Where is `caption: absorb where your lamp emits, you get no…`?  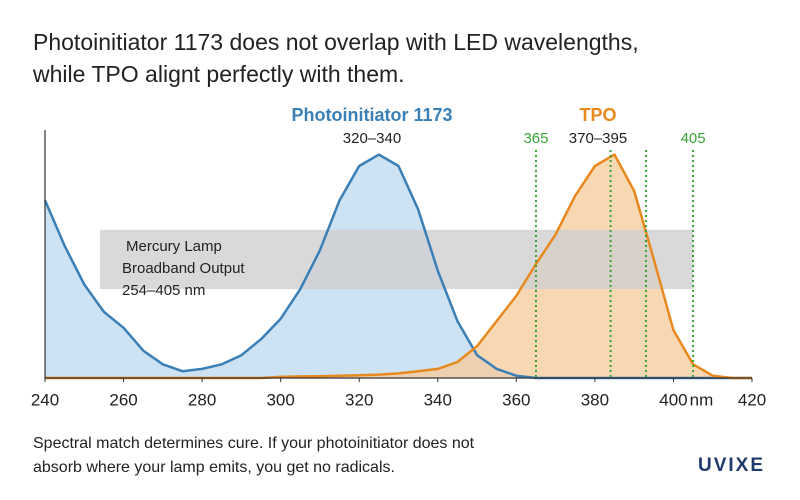 caption: absorb where your lamp emits, you get no… is located at coordinates (214, 467).